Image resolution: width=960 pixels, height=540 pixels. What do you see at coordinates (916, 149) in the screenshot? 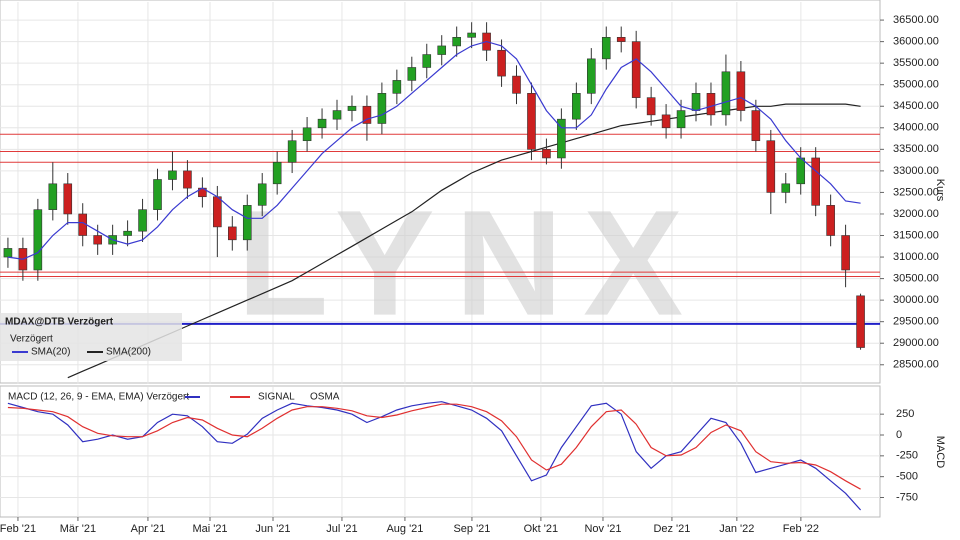
I see `y-tick-label: 33500.00` at bounding box center [916, 149].